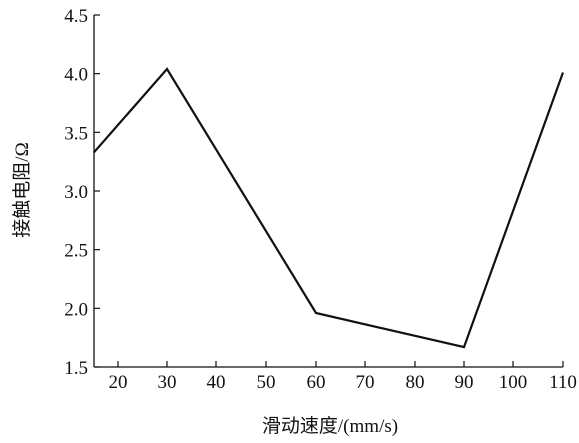 Image resolution: width=579 pixels, height=443 pixels. What do you see at coordinates (464, 382) in the screenshot?
I see `x-tick-label: 90` at bounding box center [464, 382].